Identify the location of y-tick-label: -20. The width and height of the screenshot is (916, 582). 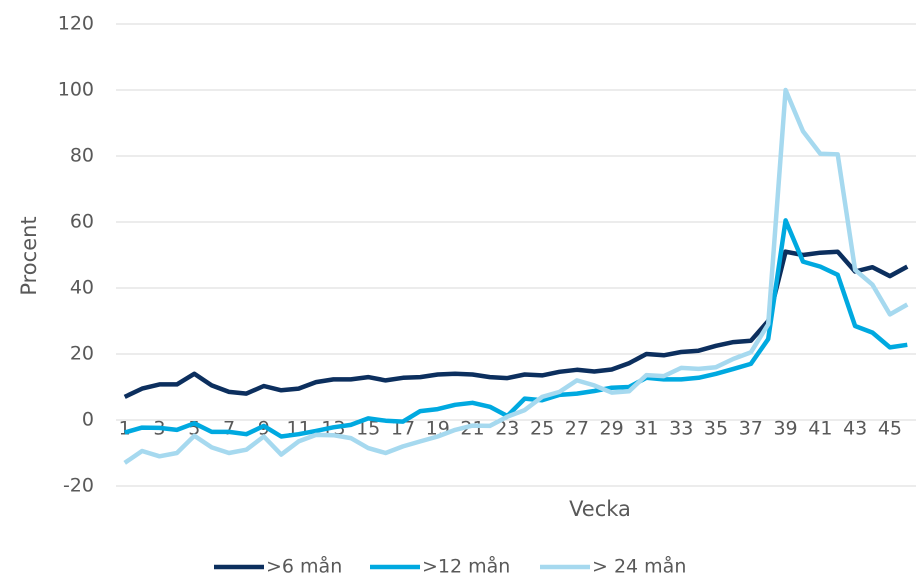
(78, 486).